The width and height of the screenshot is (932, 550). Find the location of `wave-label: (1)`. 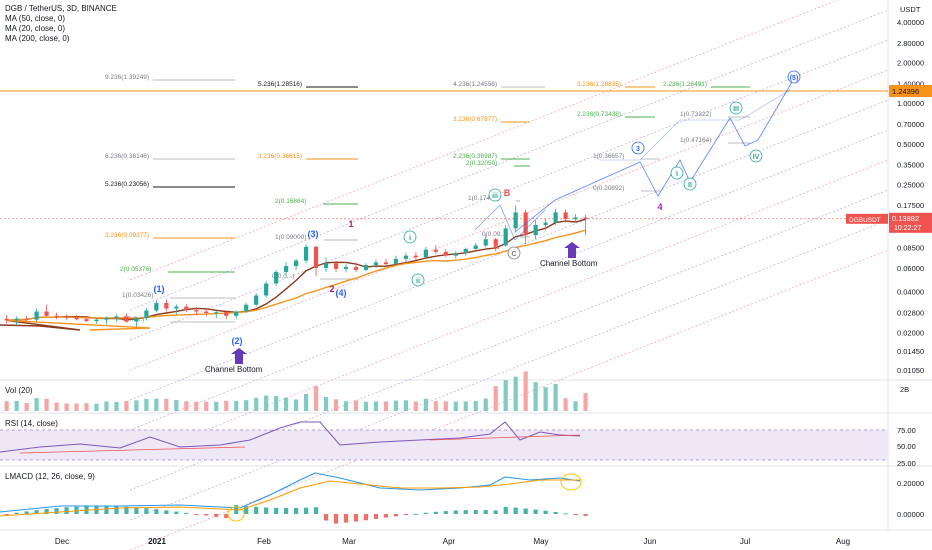

wave-label: (1) is located at coordinates (159, 289).